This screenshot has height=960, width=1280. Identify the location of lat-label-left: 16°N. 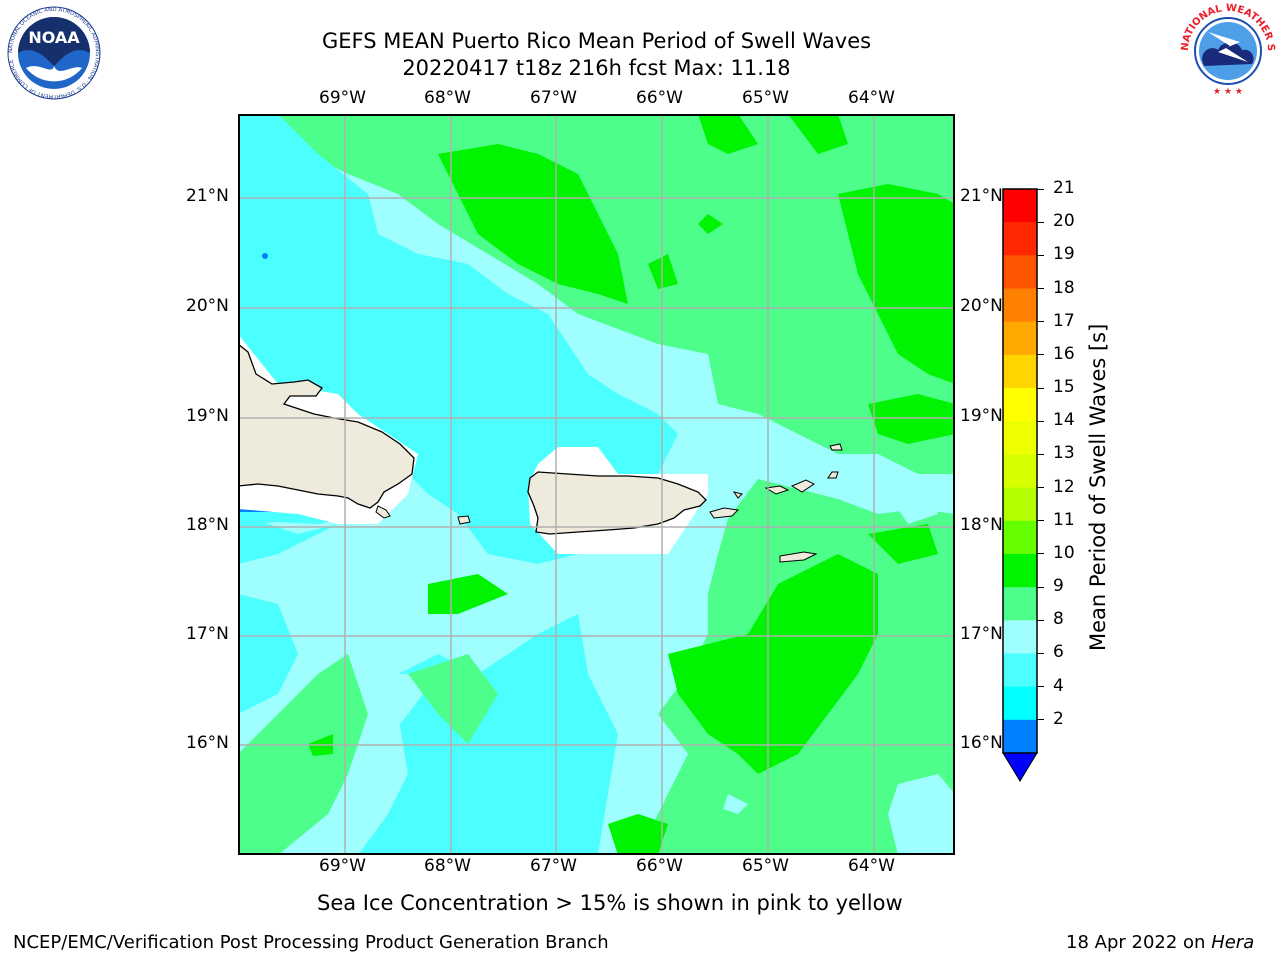
(207, 743).